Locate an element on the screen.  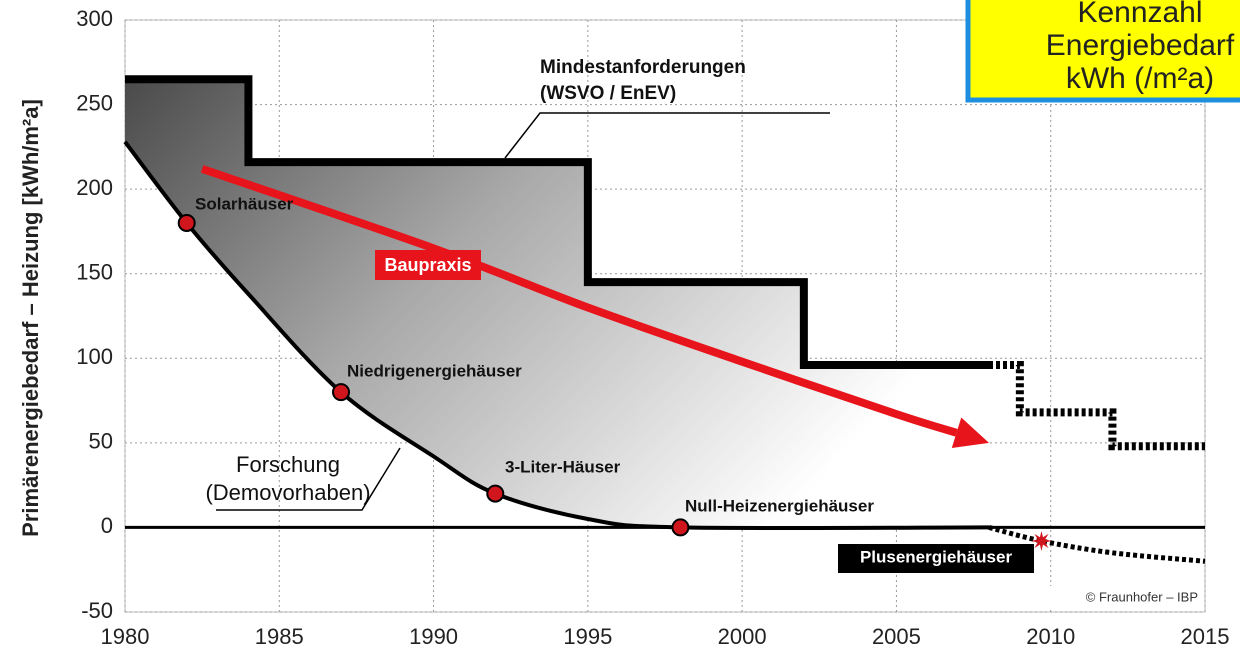
y-tick-label: 150 is located at coordinates (94, 272).